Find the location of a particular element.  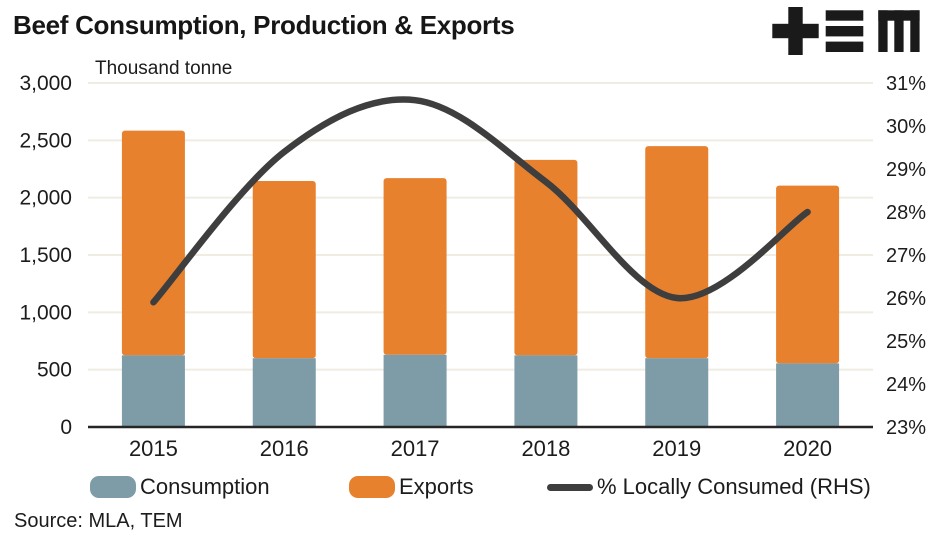

right-axis-tick-label: 31% is located at coordinates (906, 84).